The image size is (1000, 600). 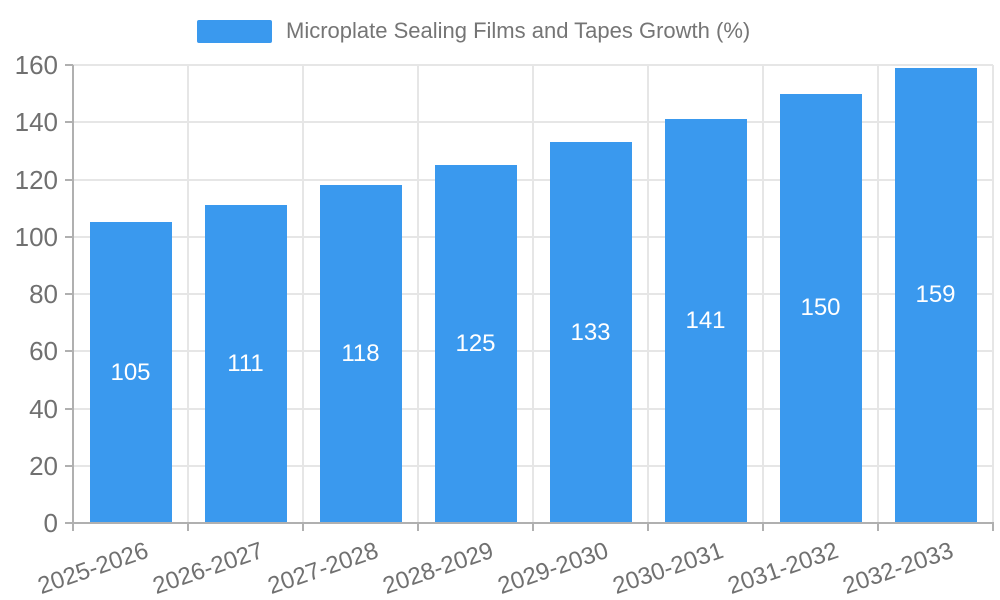 I want to click on y-axis-label: 80, so click(x=43, y=294).